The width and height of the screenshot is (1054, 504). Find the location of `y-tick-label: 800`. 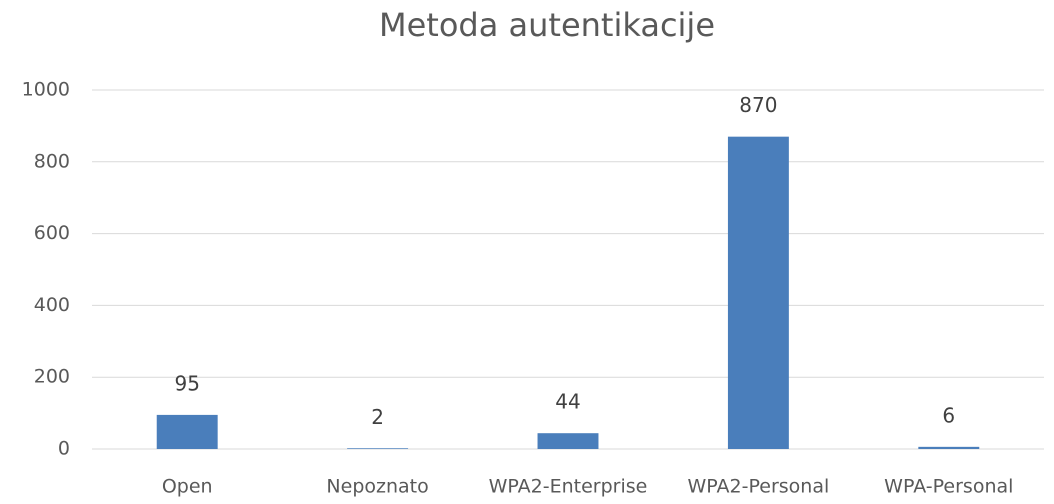

y-tick-label: 800 is located at coordinates (52, 161).